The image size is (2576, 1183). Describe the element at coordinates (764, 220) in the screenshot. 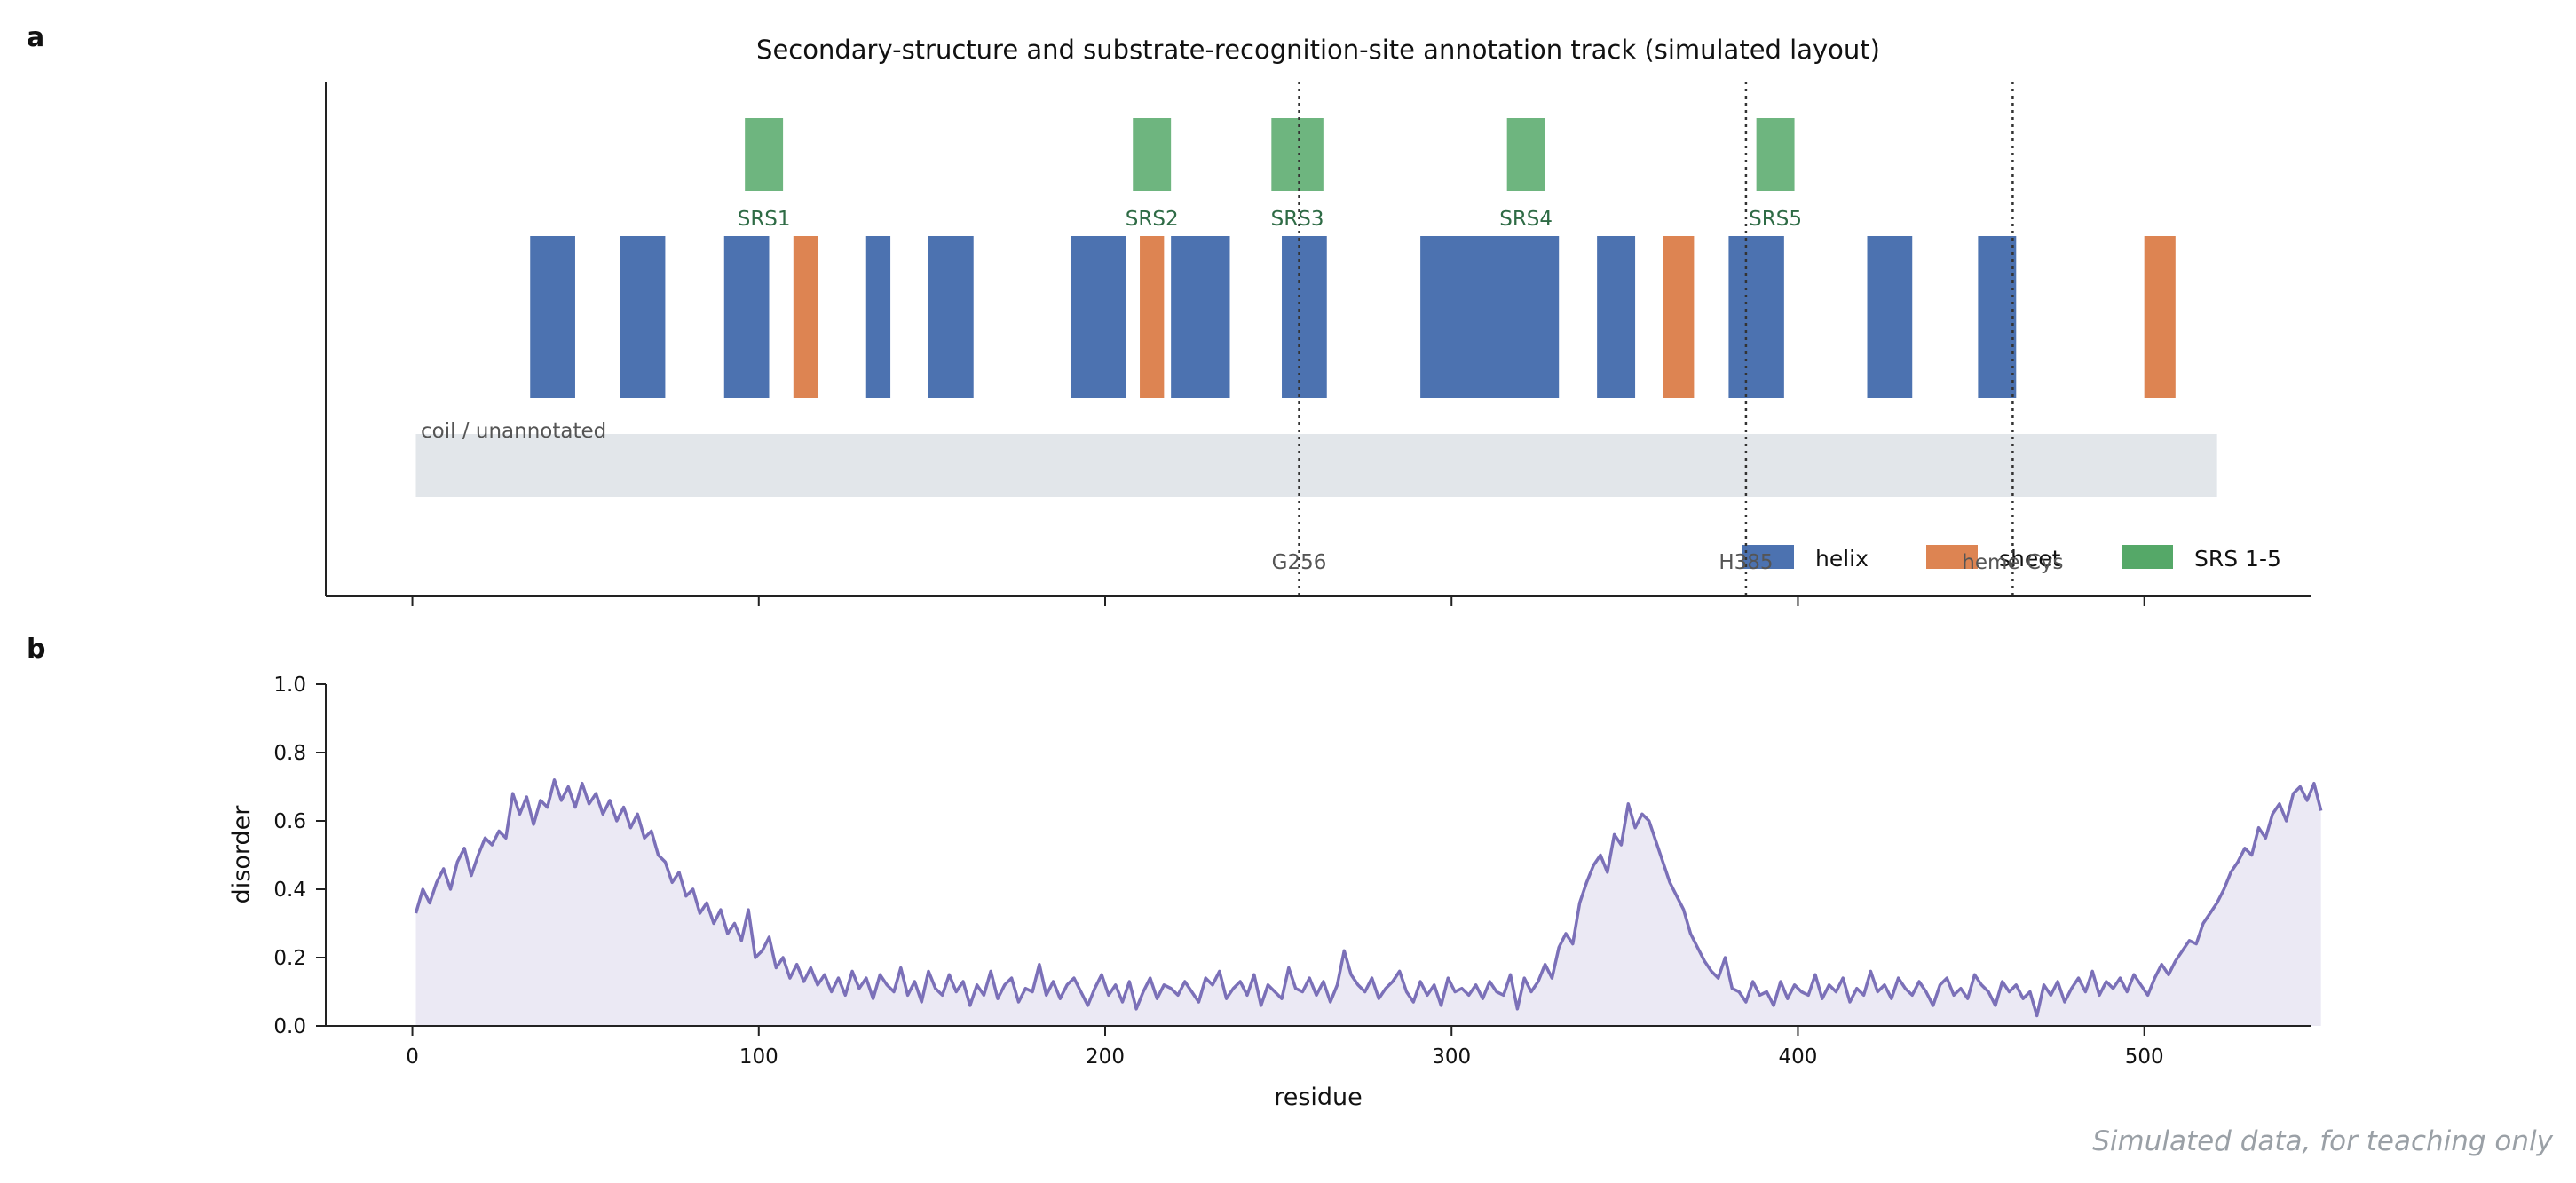

I see `srs-label-1: SRS1` at that location.